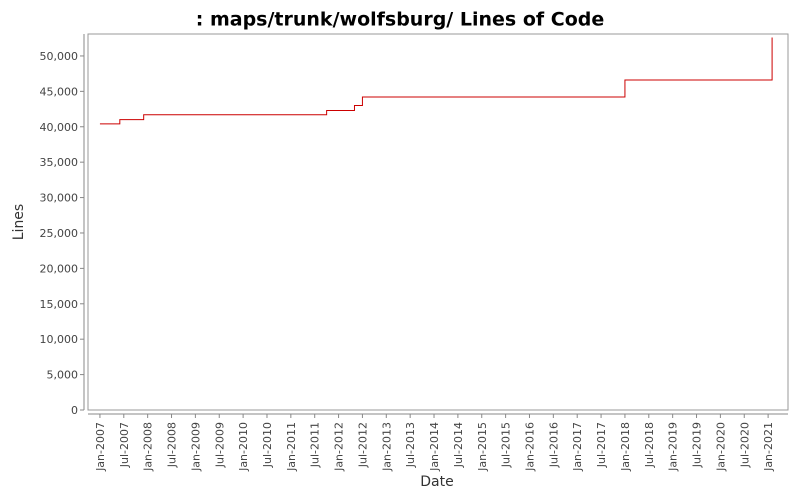  What do you see at coordinates (339, 447) in the screenshot?
I see `x-tick-label: Jan-2012` at bounding box center [339, 447].